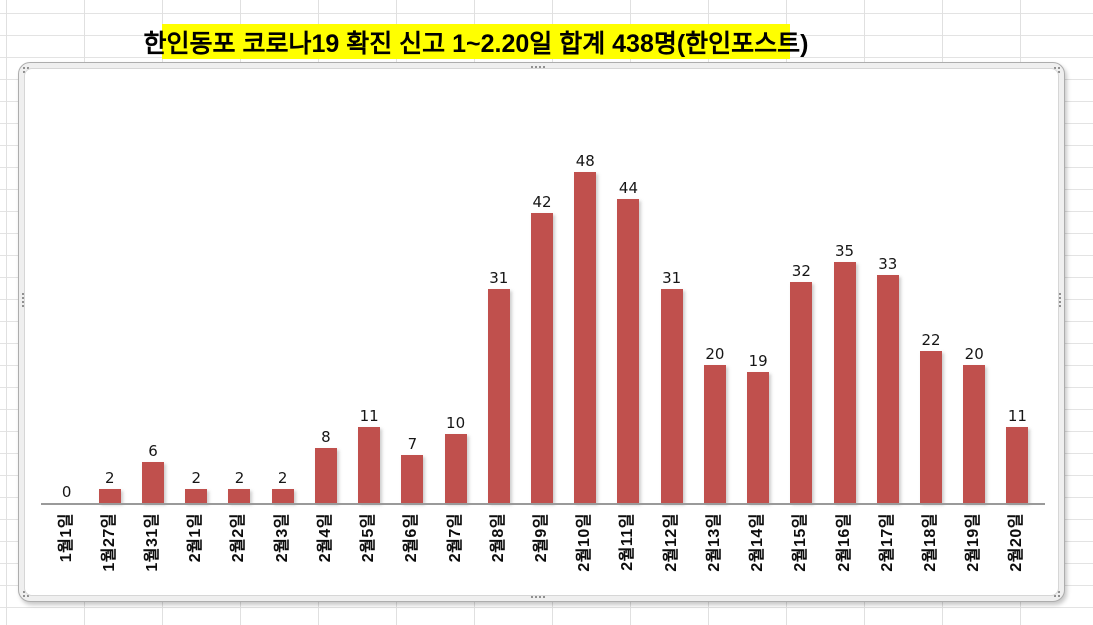 This screenshot has width=1093, height=625. What do you see at coordinates (931, 340) in the screenshot?
I see `bar-value-label: 22` at bounding box center [931, 340].